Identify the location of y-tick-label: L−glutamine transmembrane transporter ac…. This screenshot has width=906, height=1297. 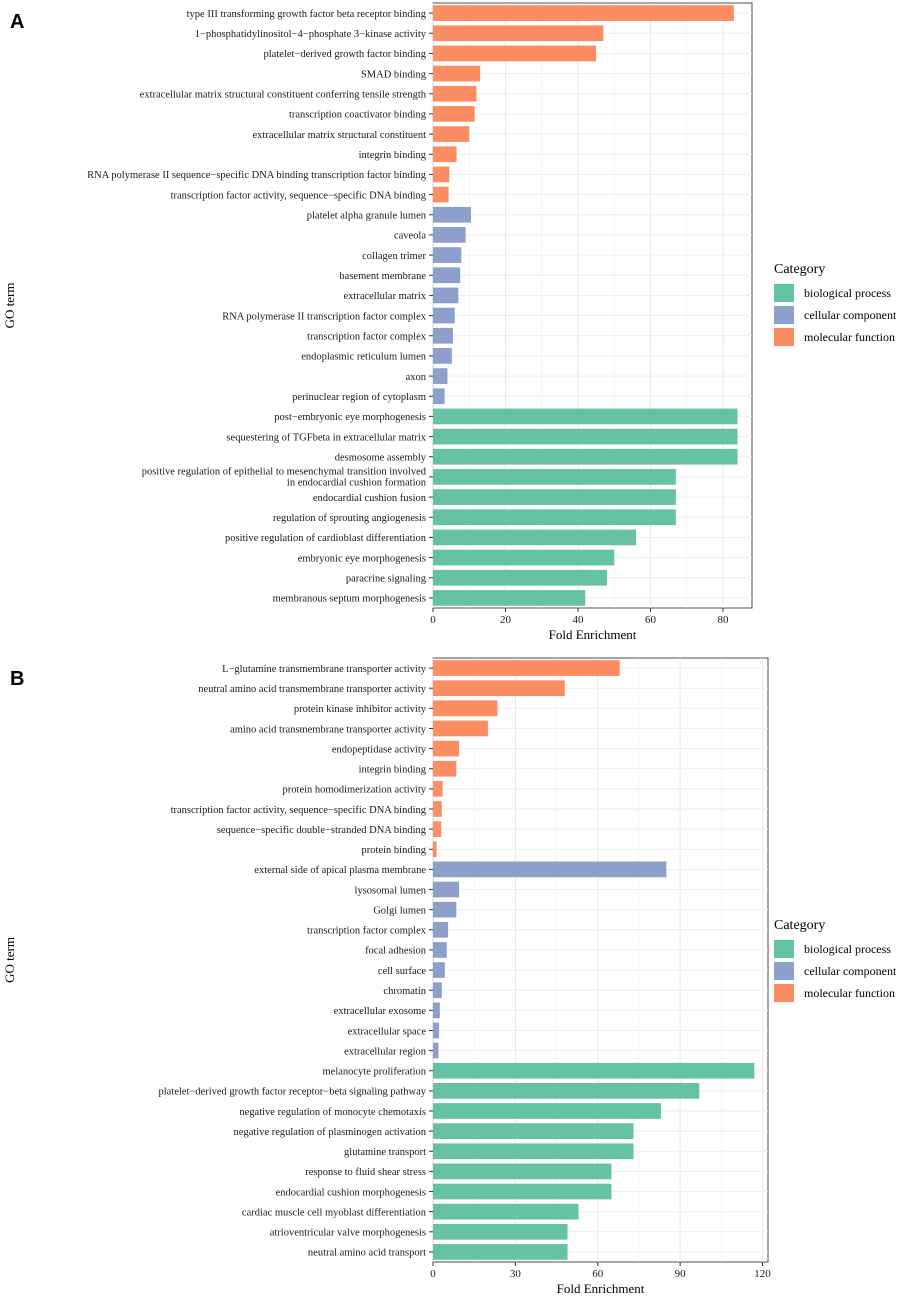
(324, 669).